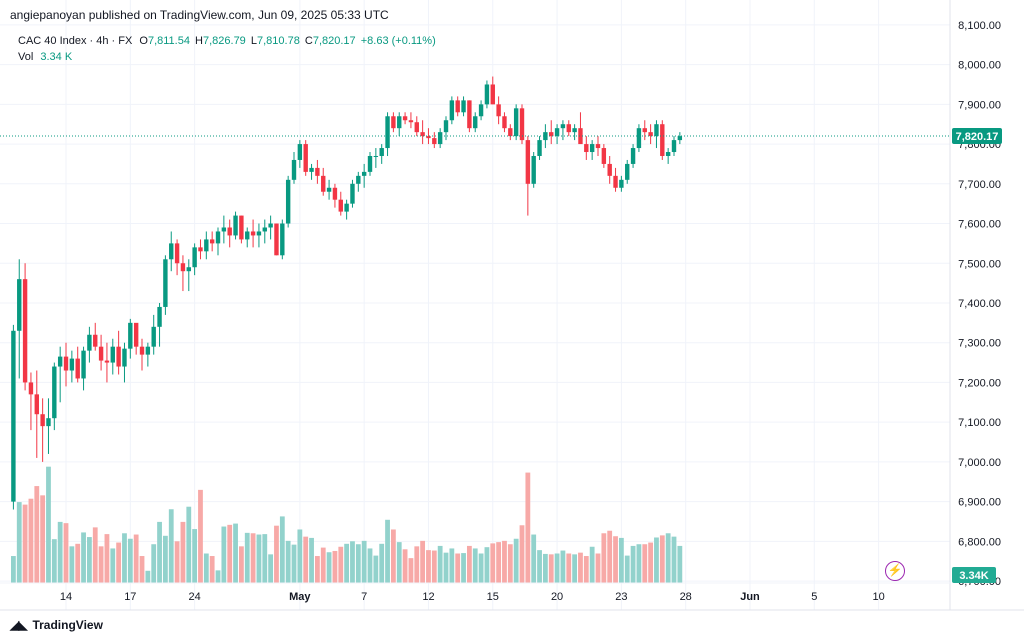  Describe the element at coordinates (18, 625) in the screenshot. I see `tradingview-logo-icon: ◢◣` at that location.